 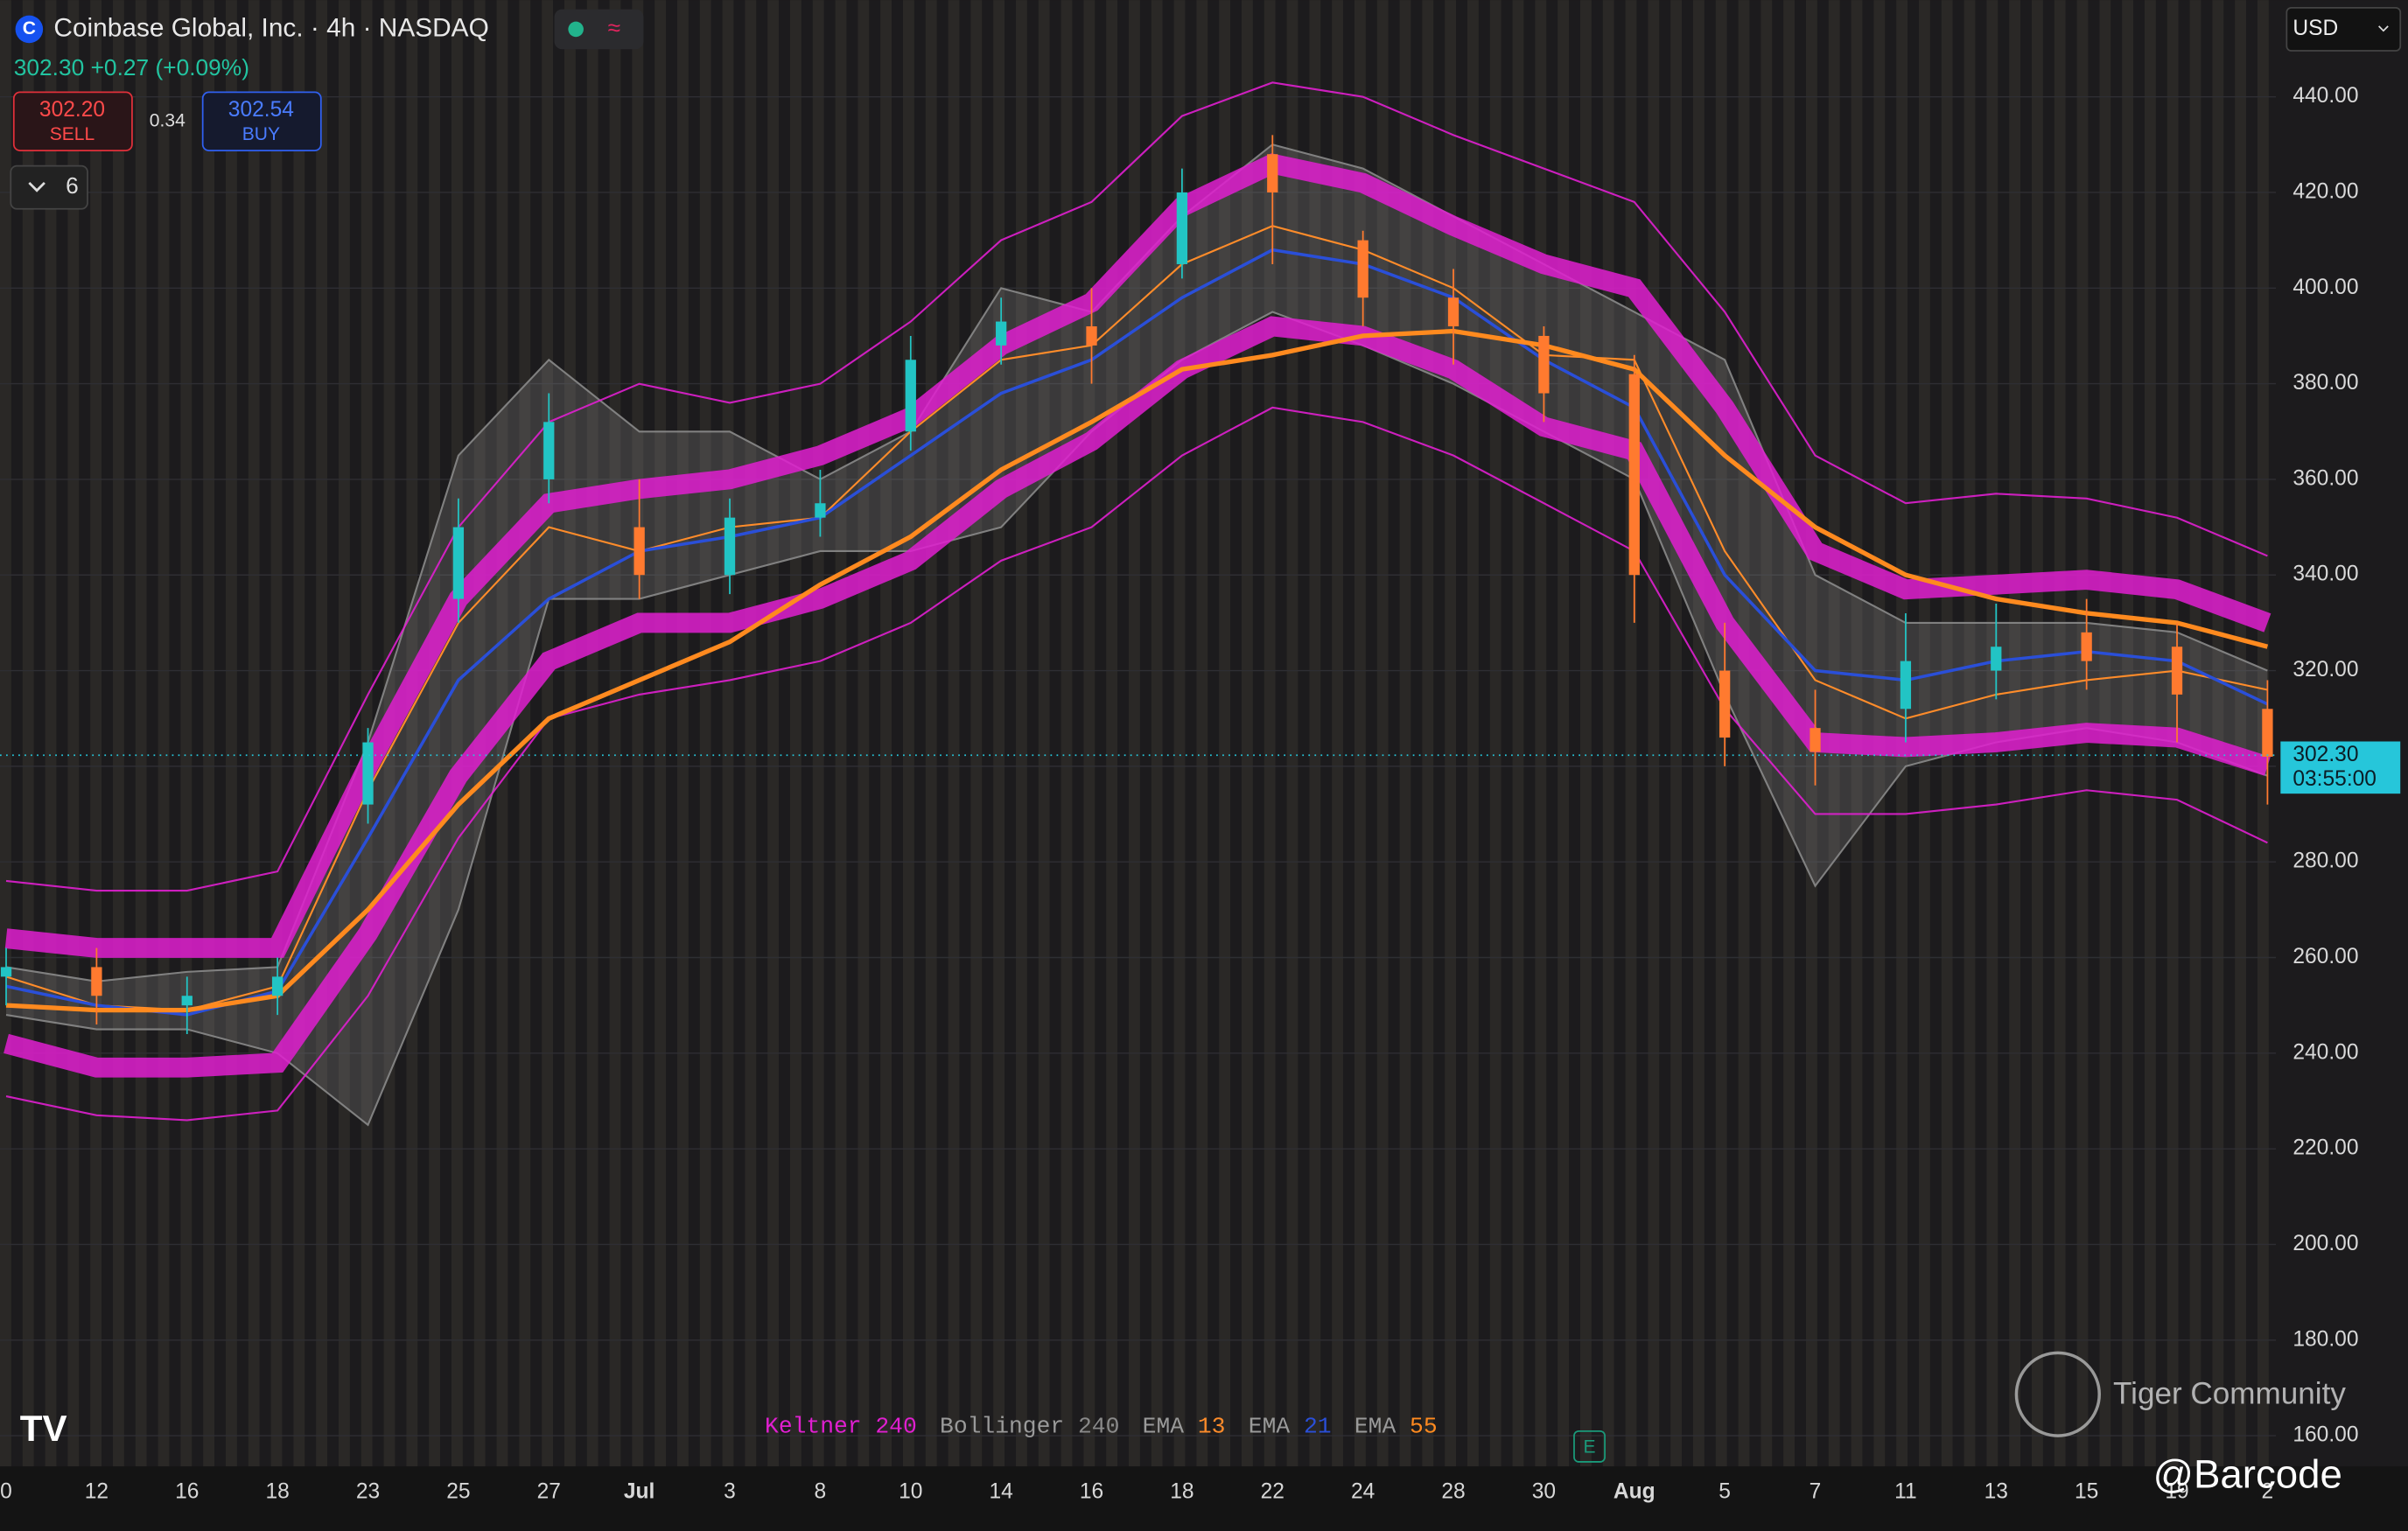 What do you see at coordinates (2383, 28) in the screenshot?
I see `chevron-icon` at bounding box center [2383, 28].